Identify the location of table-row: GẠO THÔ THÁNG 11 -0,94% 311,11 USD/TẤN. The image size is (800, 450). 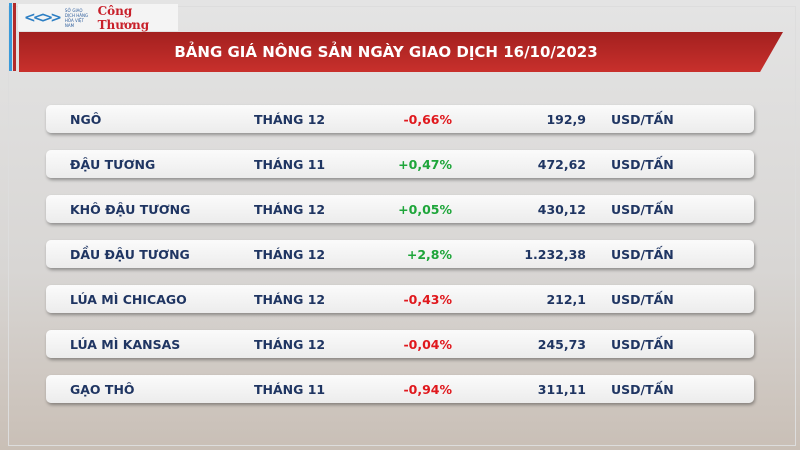
(400, 389).